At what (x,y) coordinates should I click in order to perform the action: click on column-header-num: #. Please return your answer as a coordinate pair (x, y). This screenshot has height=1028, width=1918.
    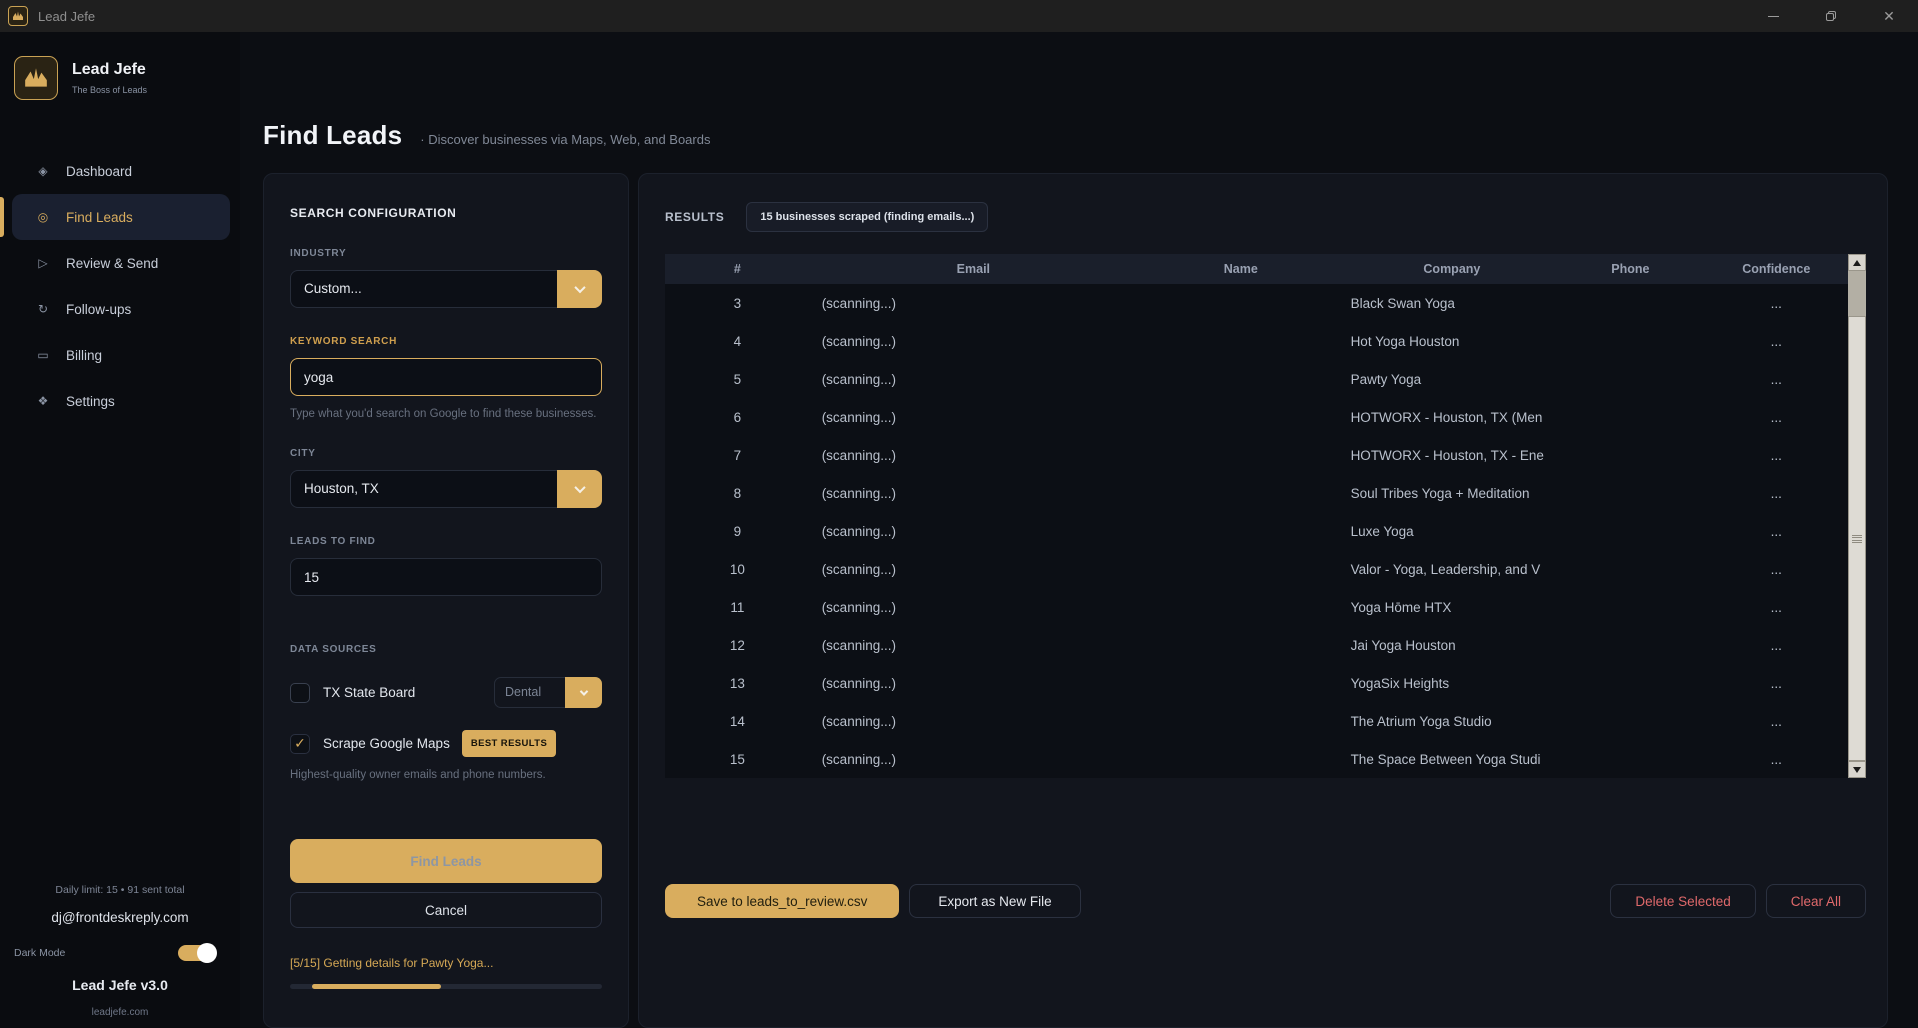
    Looking at the image, I should click on (737, 269).